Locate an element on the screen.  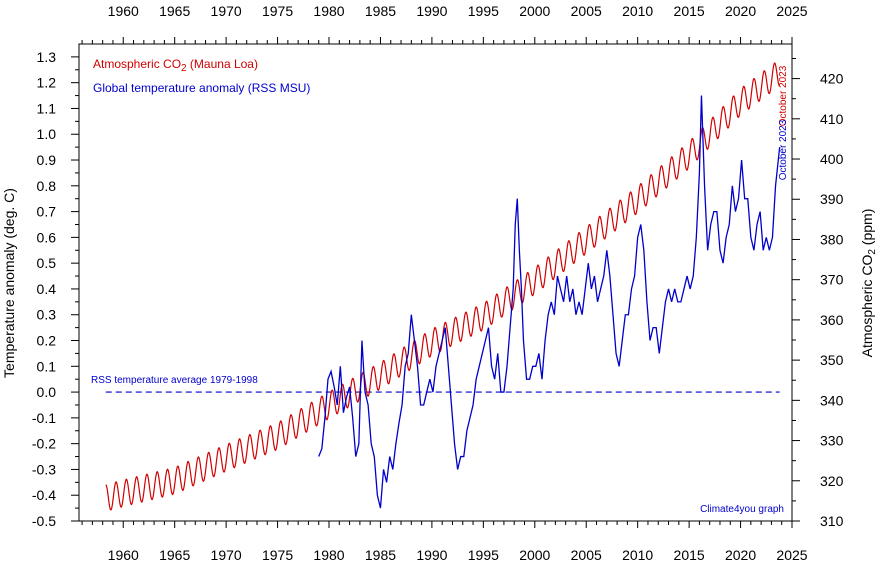
y-left-tick-label: 1.0 is located at coordinates (47, 134).